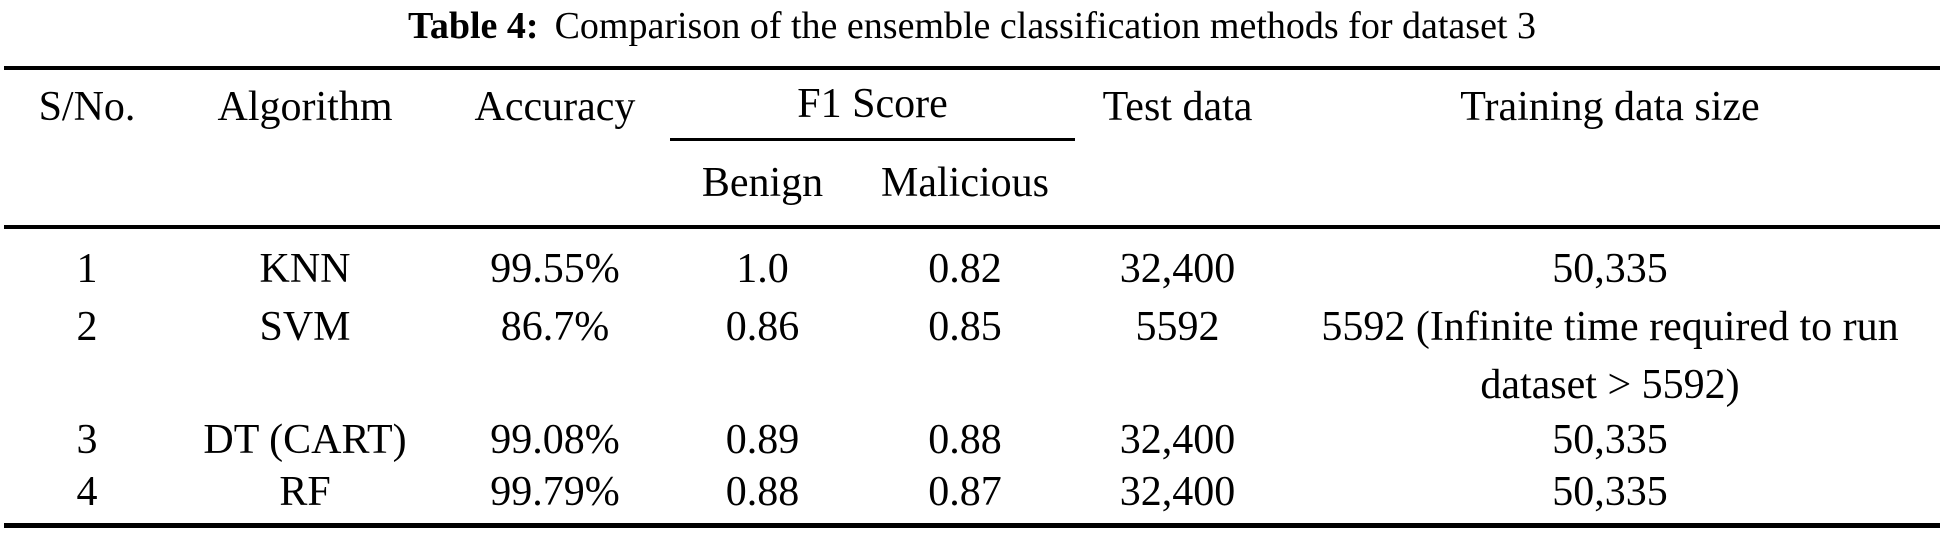  I want to click on cell-f1-malicious: 0.82, so click(965, 269).